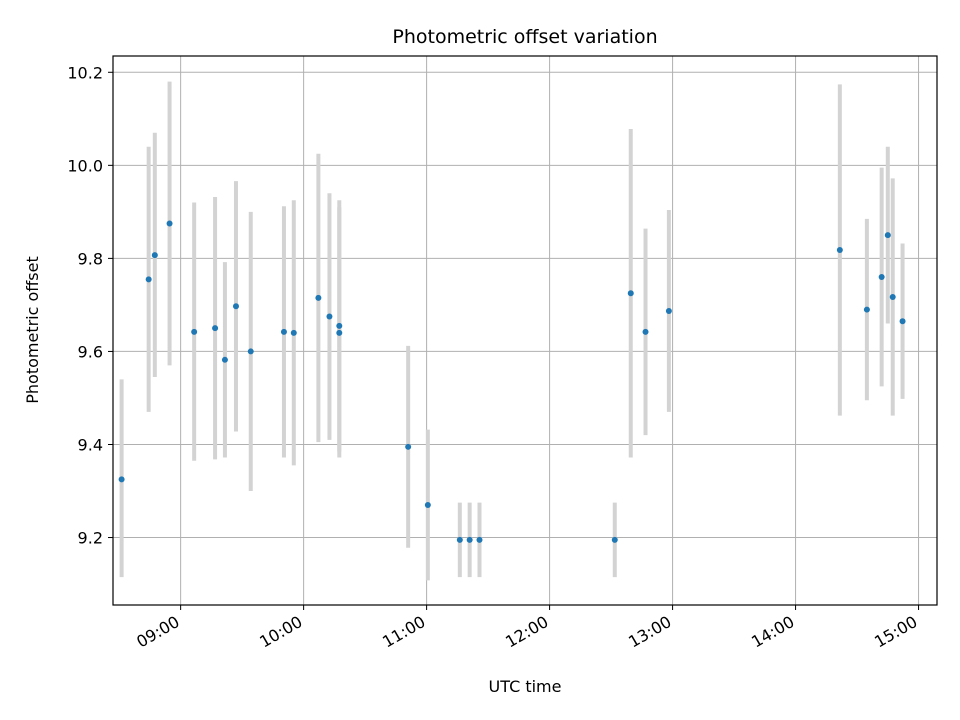  Describe the element at coordinates (895, 632) in the screenshot. I see `x-tick-label: 15:00` at that location.